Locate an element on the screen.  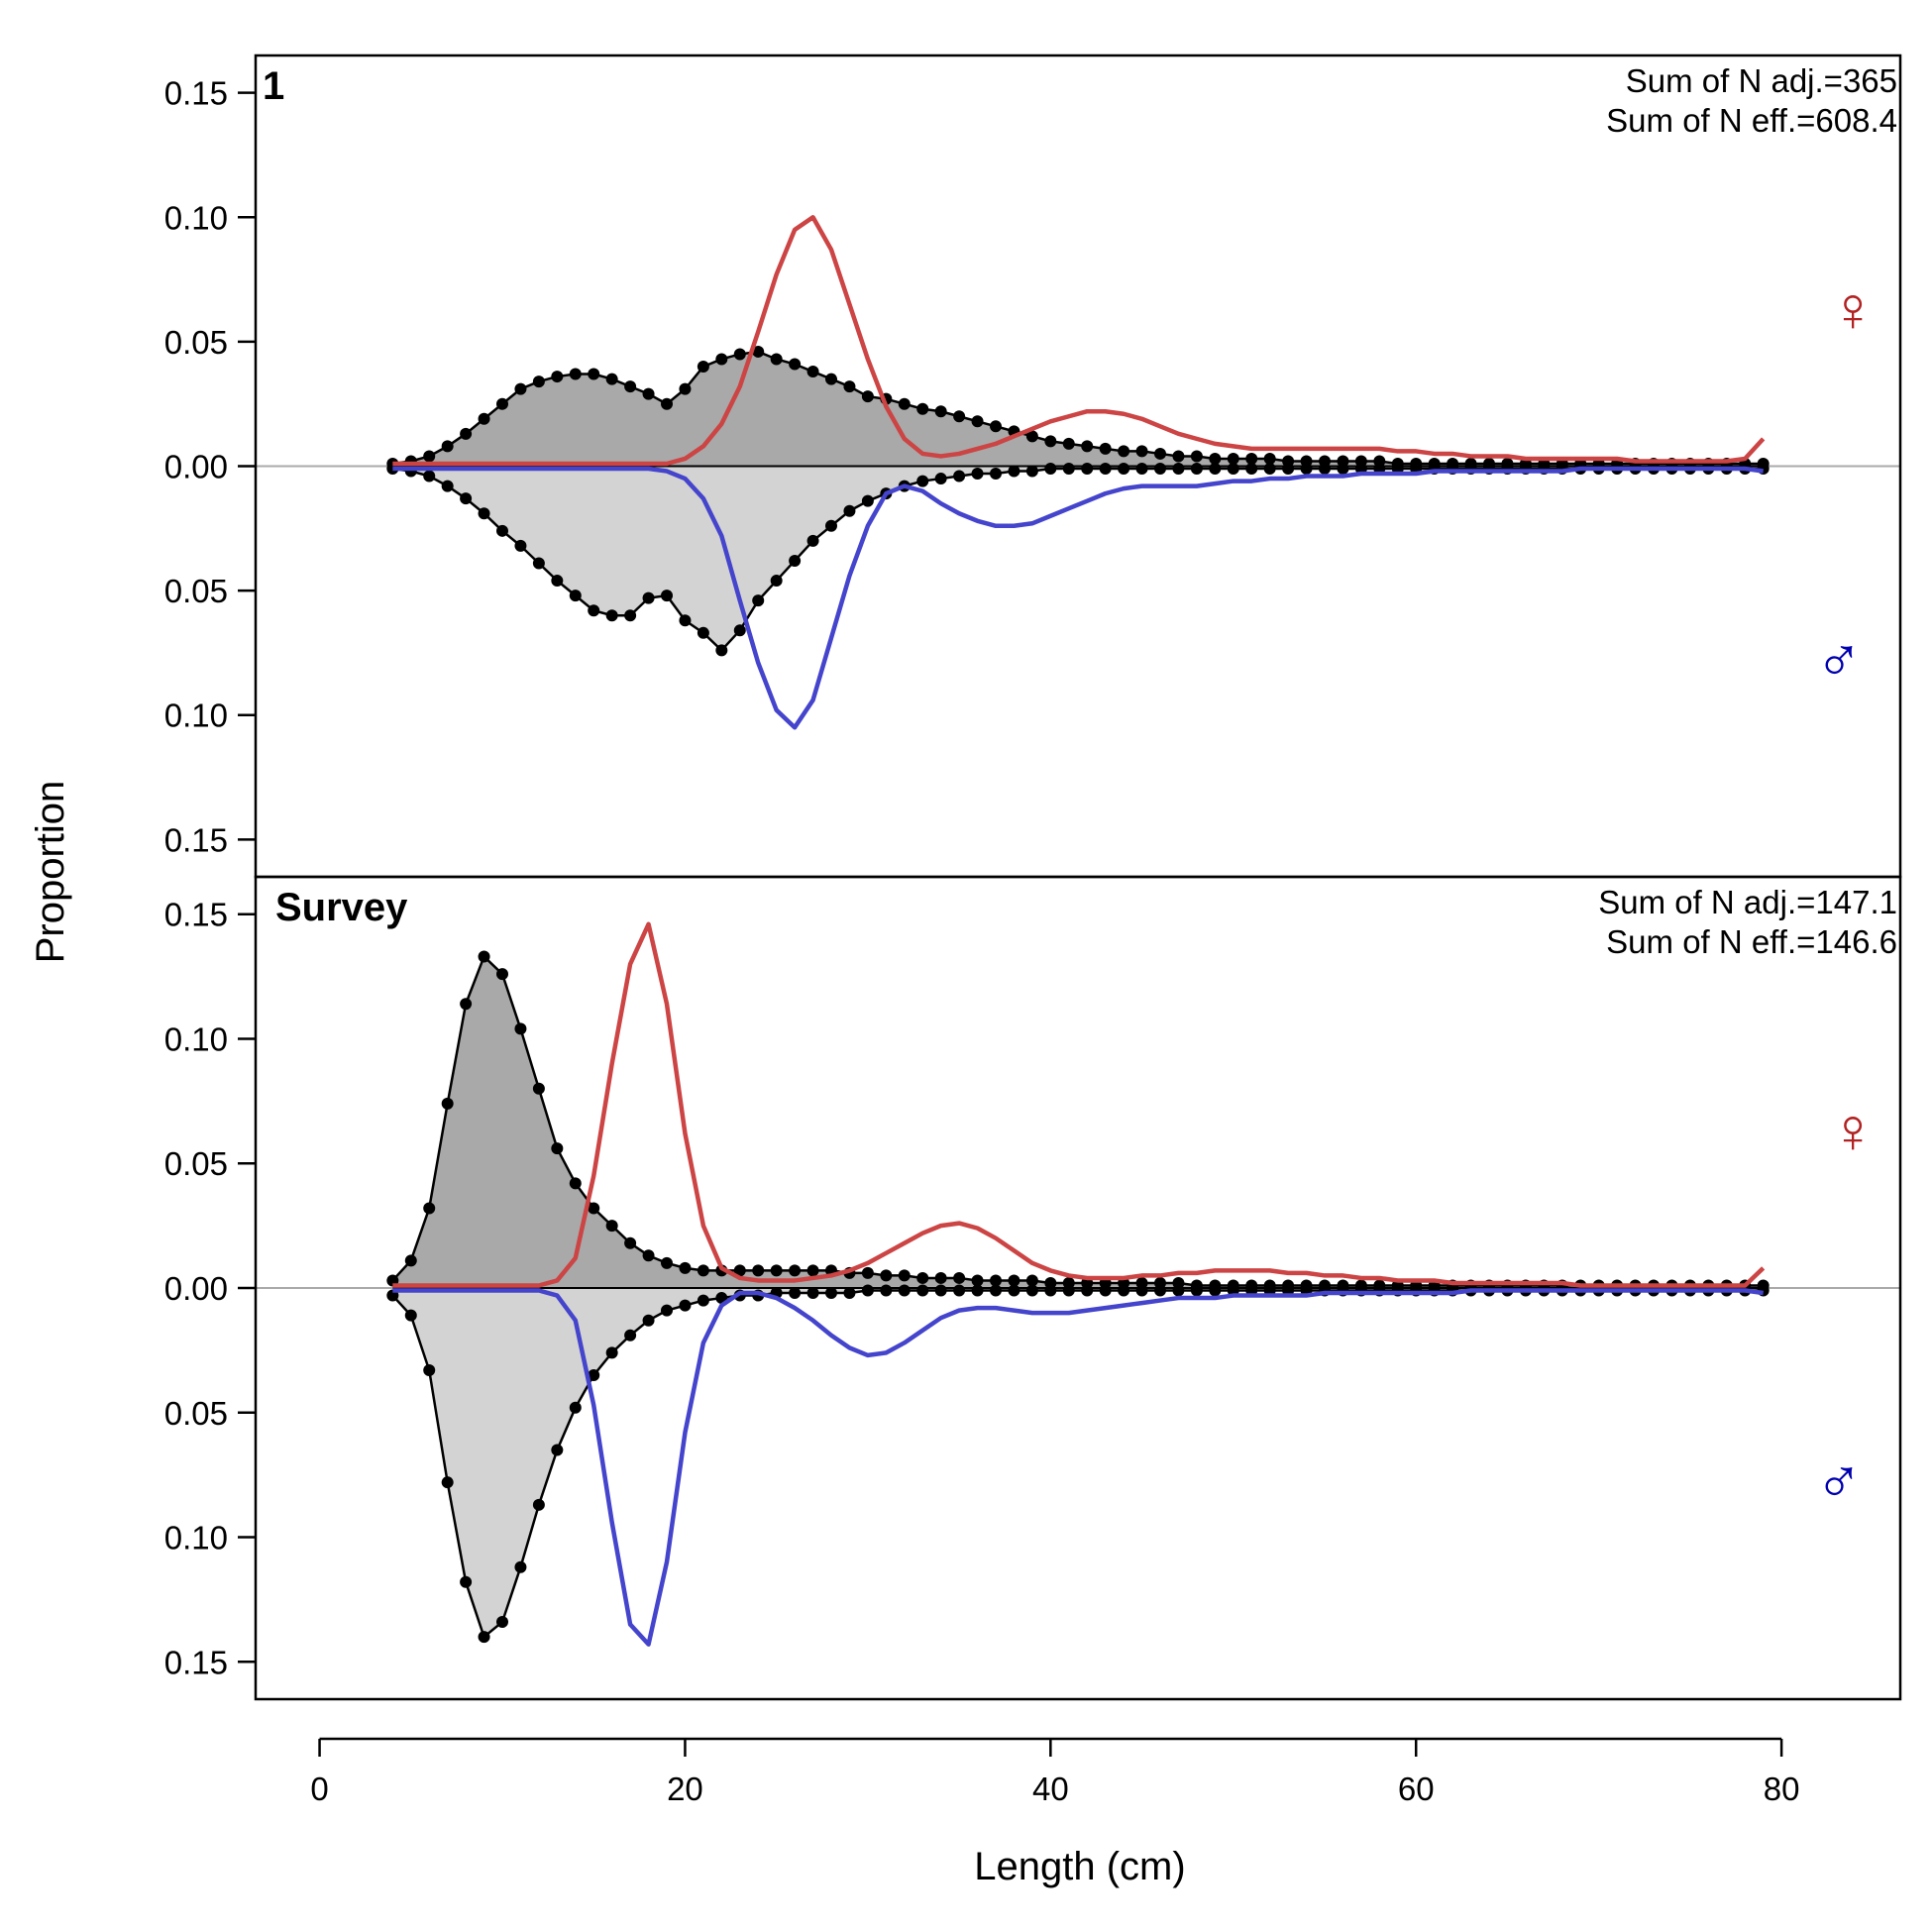
x-tick-label: 60 is located at coordinates (1416, 1789).